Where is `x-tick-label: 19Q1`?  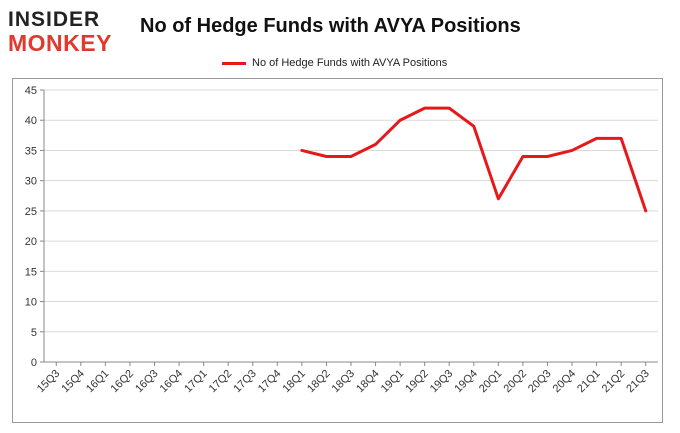 x-tick-label: 19Q1 is located at coordinates (393, 382).